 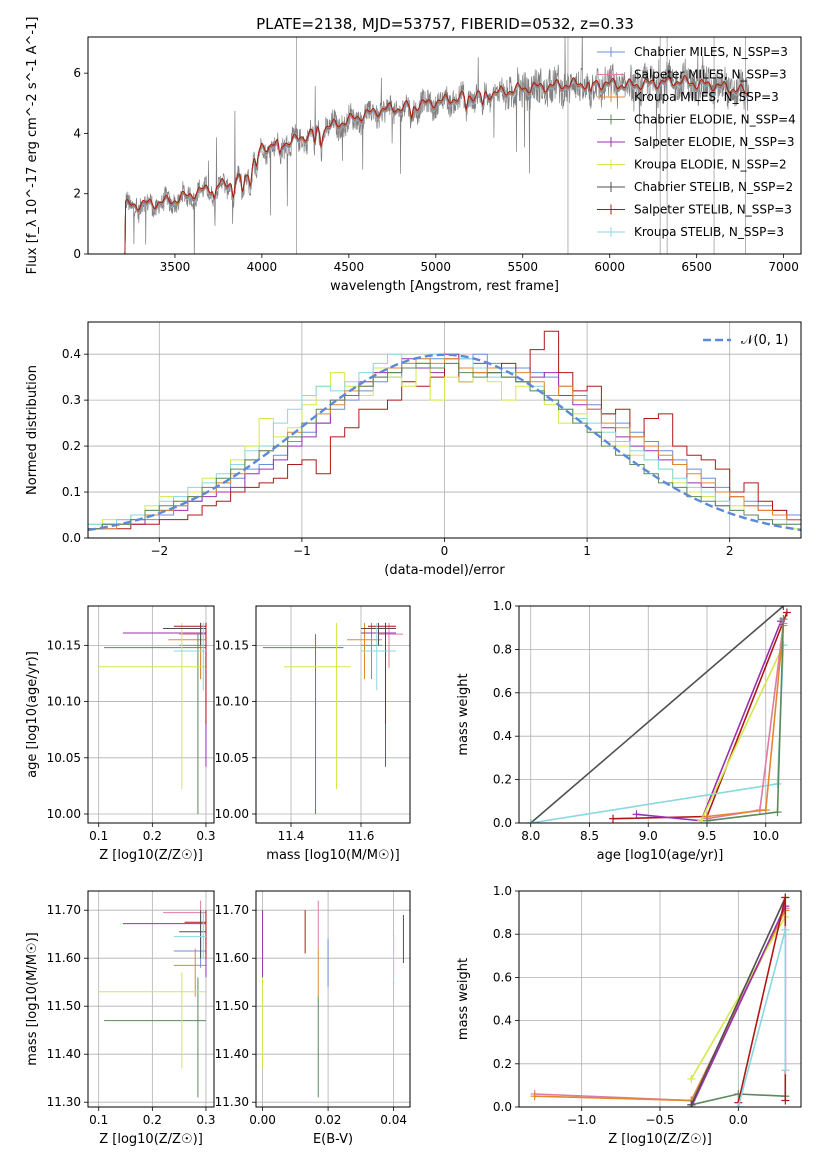 I want to click on x-tick-label: 1, so click(x=587, y=551).